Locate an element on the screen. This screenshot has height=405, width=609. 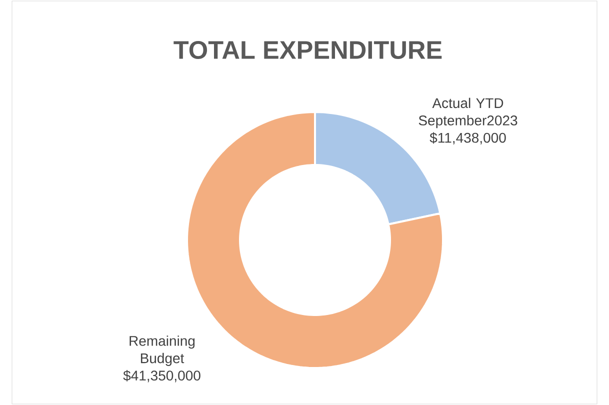
slice-label: Remaining Budget is located at coordinates (162, 351).